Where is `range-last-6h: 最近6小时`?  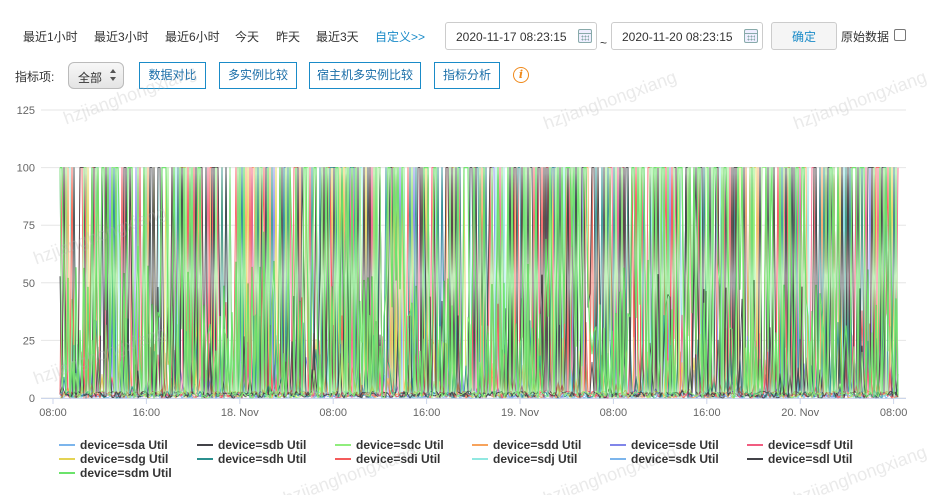
range-last-6h: 最近6小时 is located at coordinates (192, 37).